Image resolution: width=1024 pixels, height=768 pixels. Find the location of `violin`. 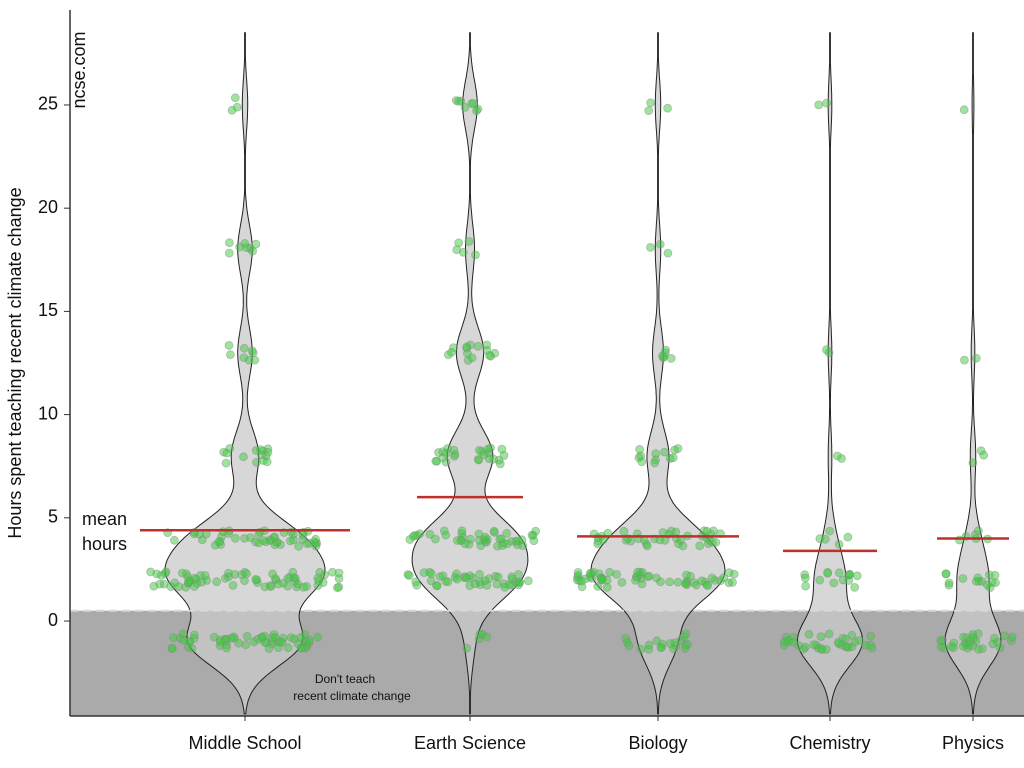

violin is located at coordinates (245, 373).